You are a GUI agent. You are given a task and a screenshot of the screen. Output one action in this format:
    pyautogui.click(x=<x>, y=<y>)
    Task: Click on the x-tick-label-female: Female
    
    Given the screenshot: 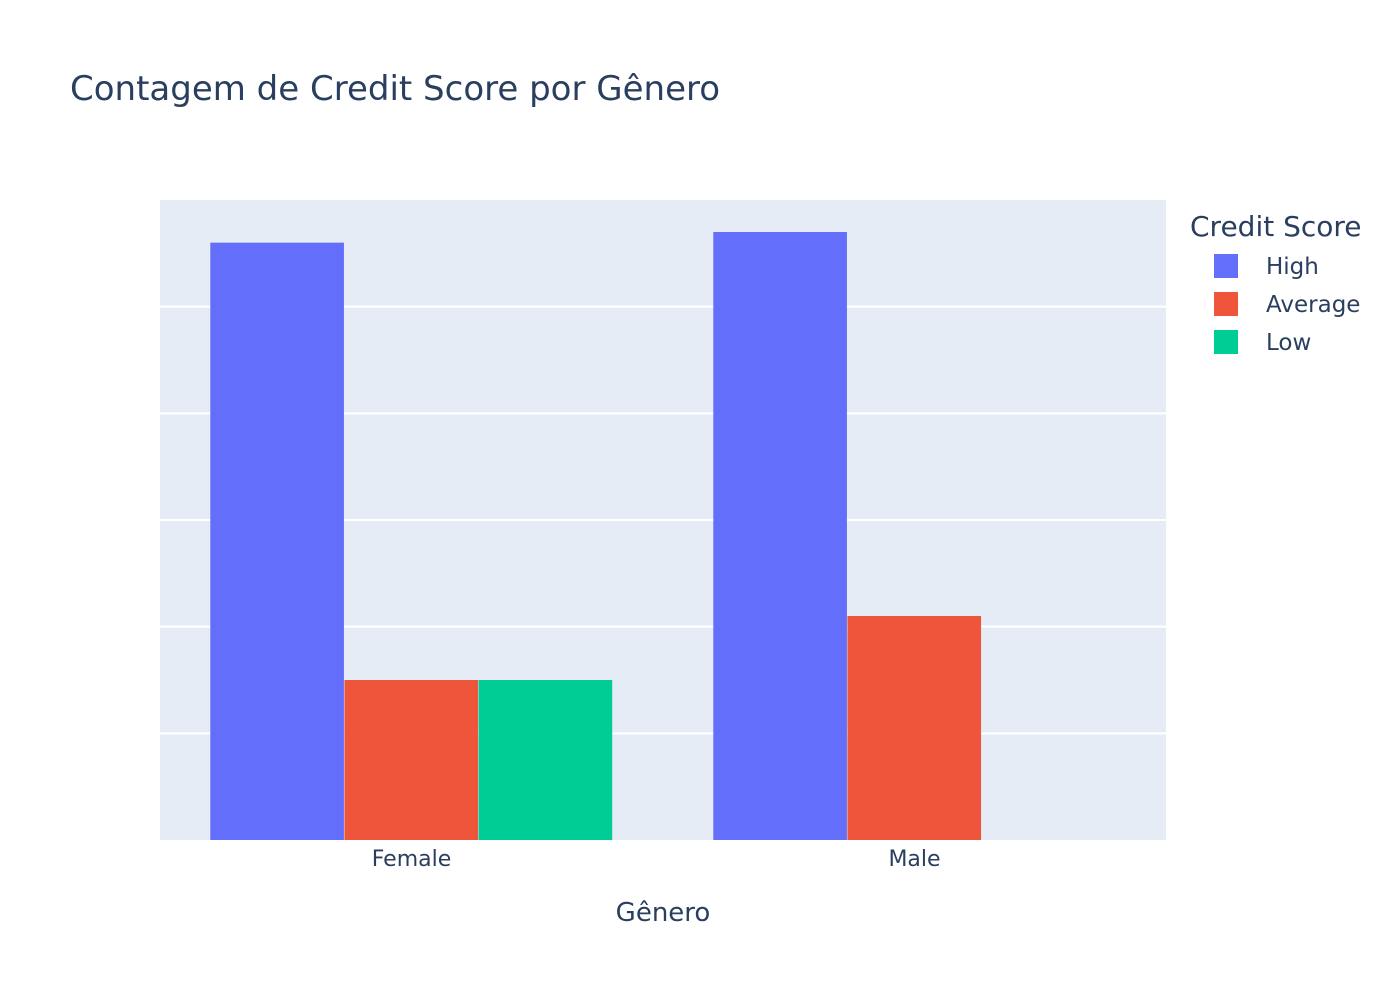 What is the action you would take?
    pyautogui.click(x=412, y=859)
    